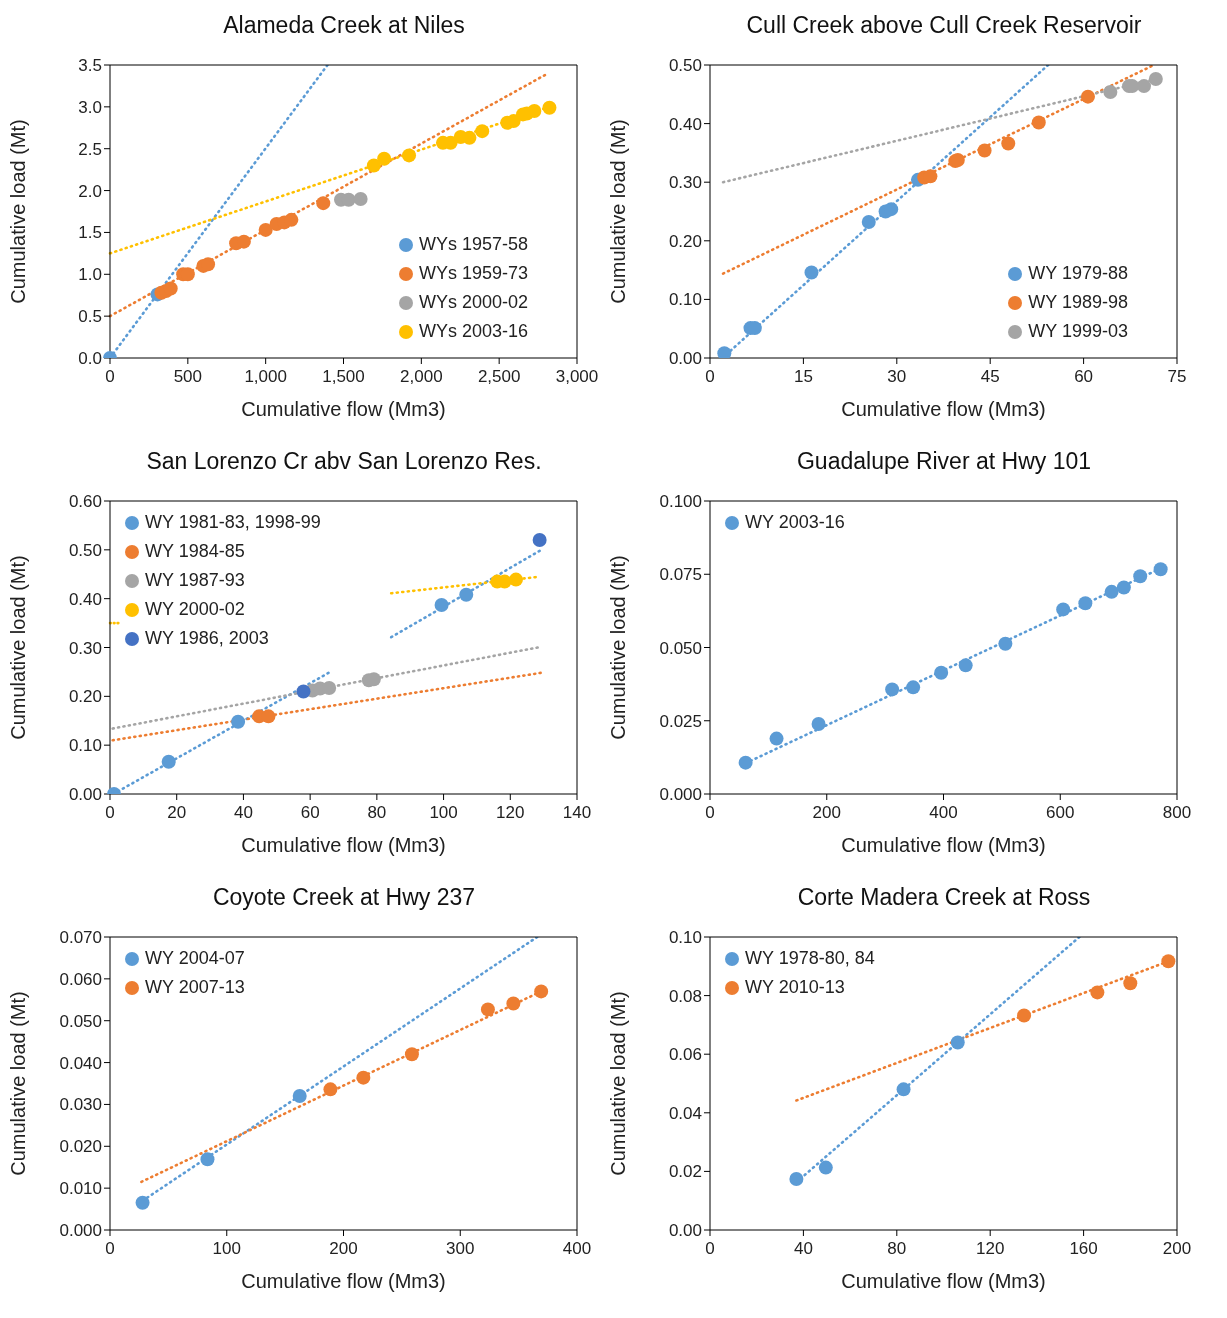 This screenshot has height=1318, width=1227. What do you see at coordinates (80, 938) in the screenshot?
I see `y-tick-label: 0.070` at bounding box center [80, 938].